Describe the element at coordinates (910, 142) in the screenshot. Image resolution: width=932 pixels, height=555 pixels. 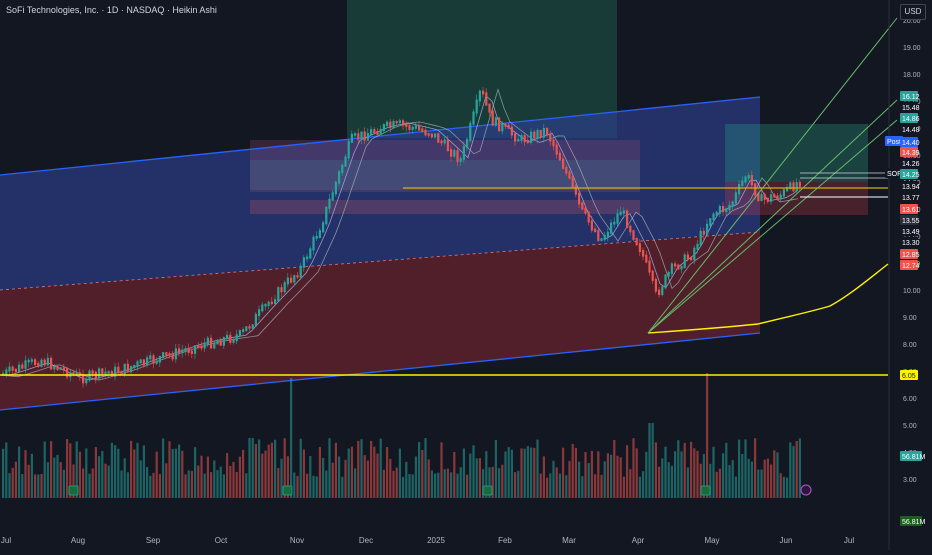
I see `price-label: 14.40` at that location.